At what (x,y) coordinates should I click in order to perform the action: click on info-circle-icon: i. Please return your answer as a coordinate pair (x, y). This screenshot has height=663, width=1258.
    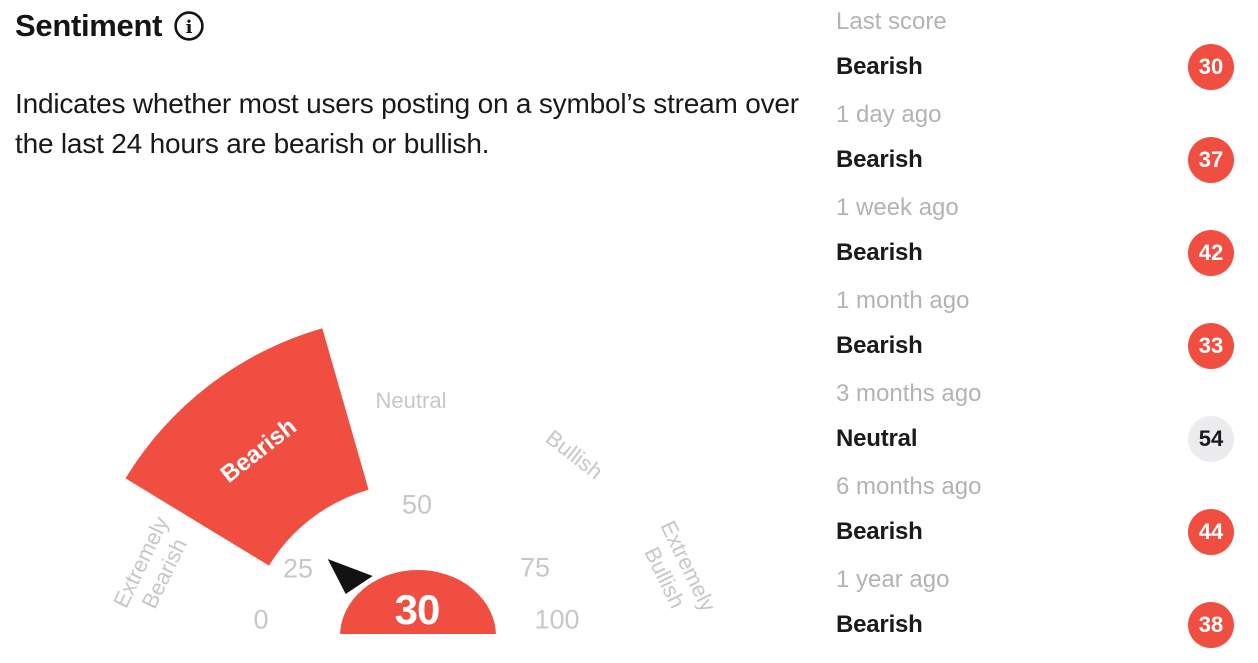
    Looking at the image, I should click on (189, 26).